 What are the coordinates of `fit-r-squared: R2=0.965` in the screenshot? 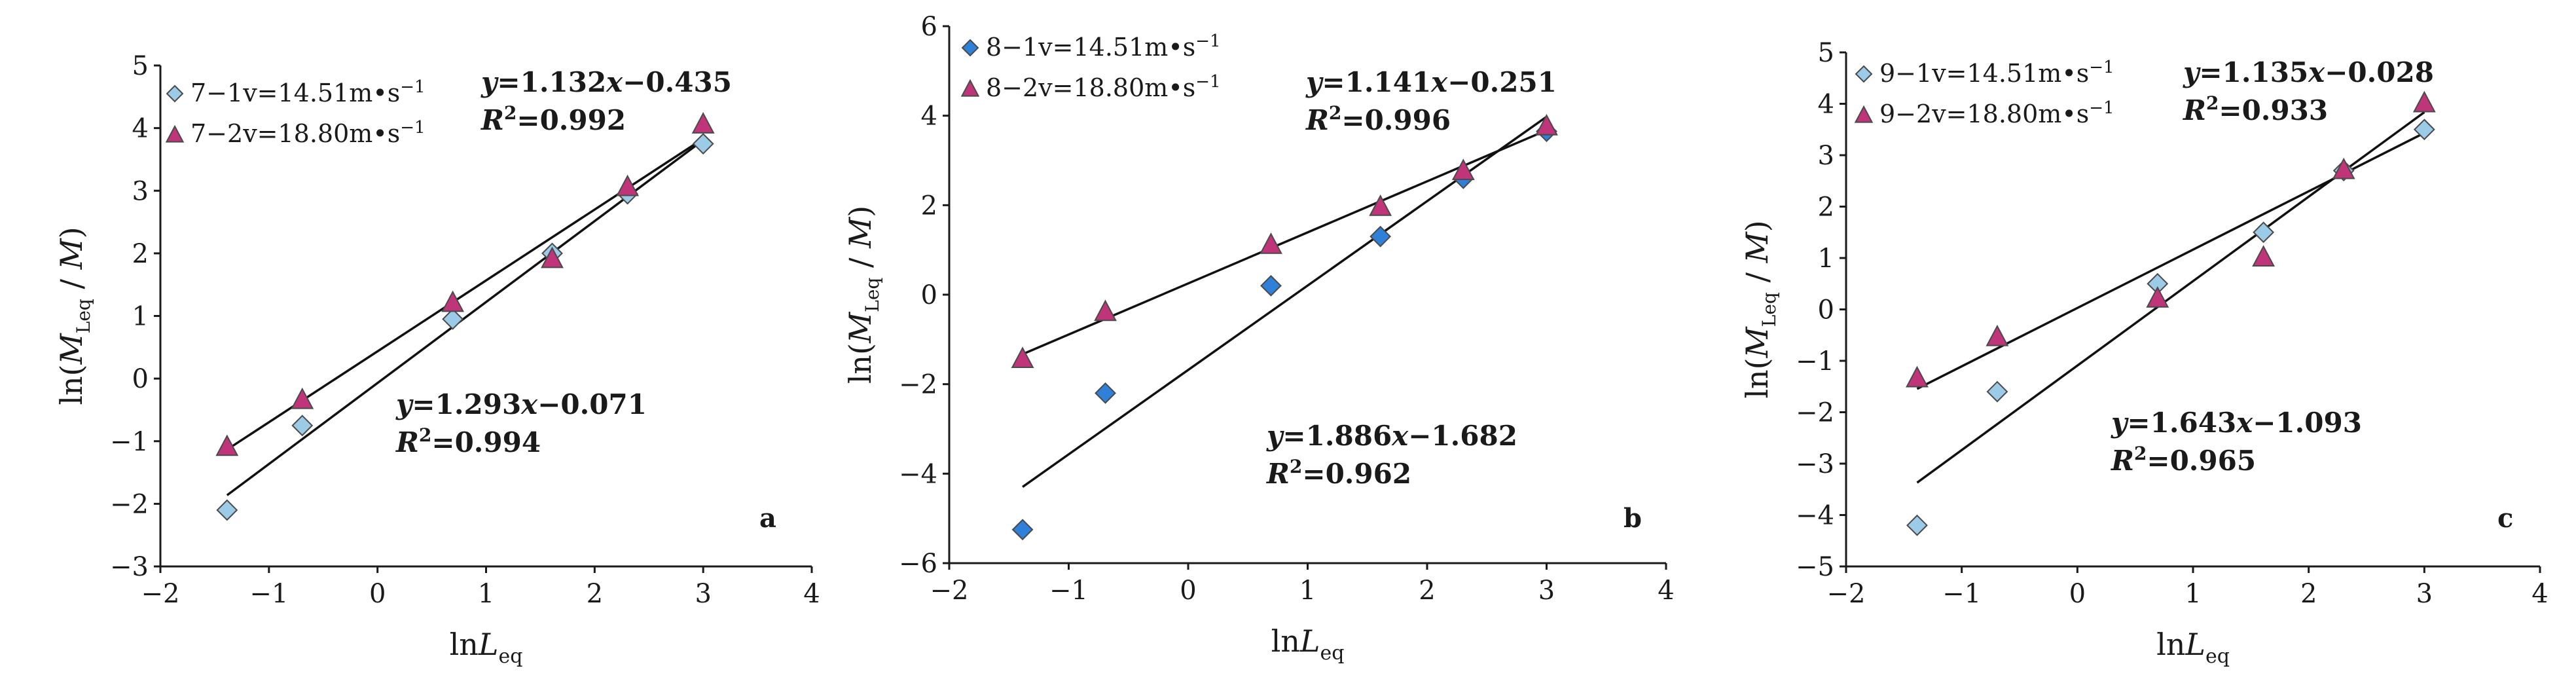 It's located at (2183, 460).